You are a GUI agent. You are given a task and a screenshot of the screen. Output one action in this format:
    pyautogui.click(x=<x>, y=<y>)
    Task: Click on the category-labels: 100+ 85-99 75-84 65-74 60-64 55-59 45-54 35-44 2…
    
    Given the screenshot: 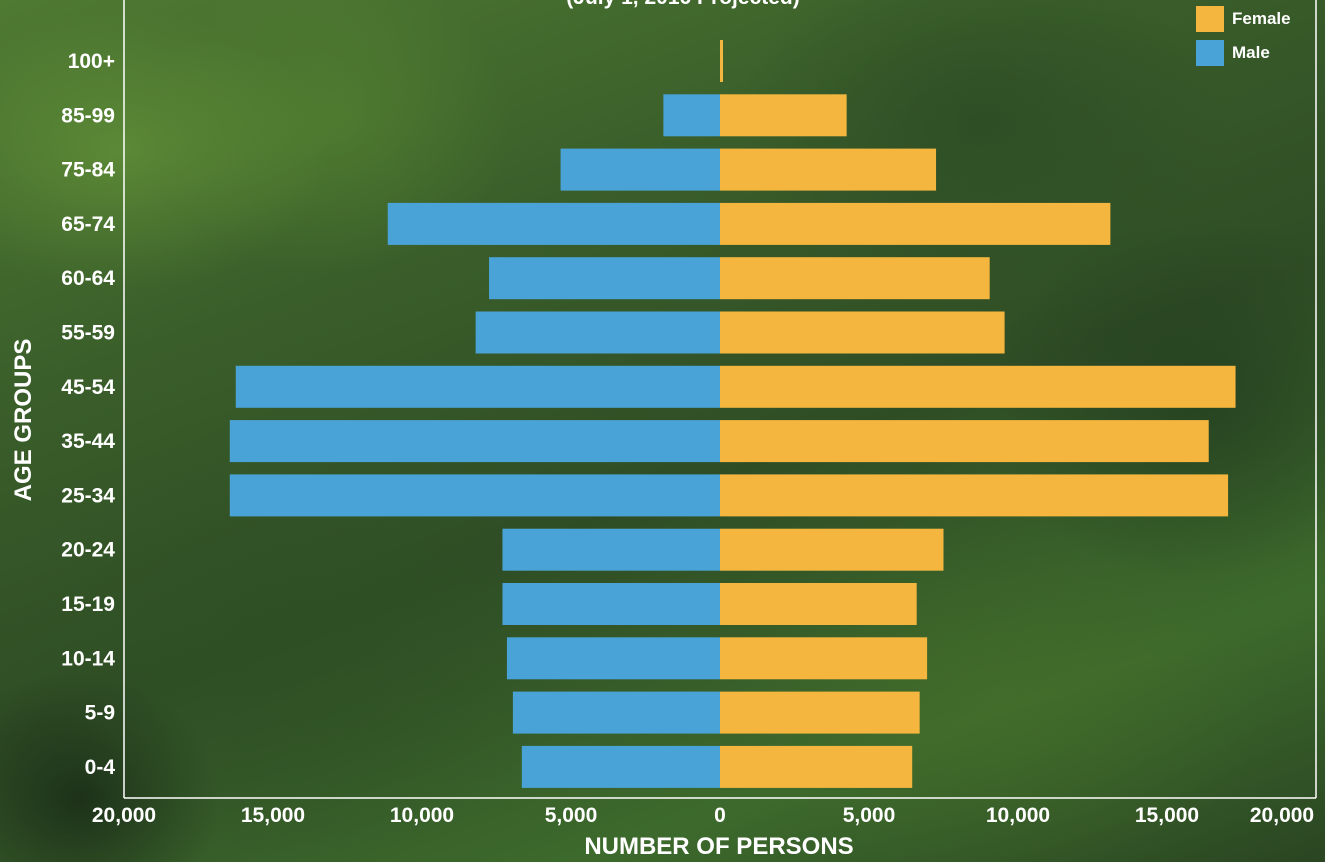 What is the action you would take?
    pyautogui.click(x=88, y=414)
    